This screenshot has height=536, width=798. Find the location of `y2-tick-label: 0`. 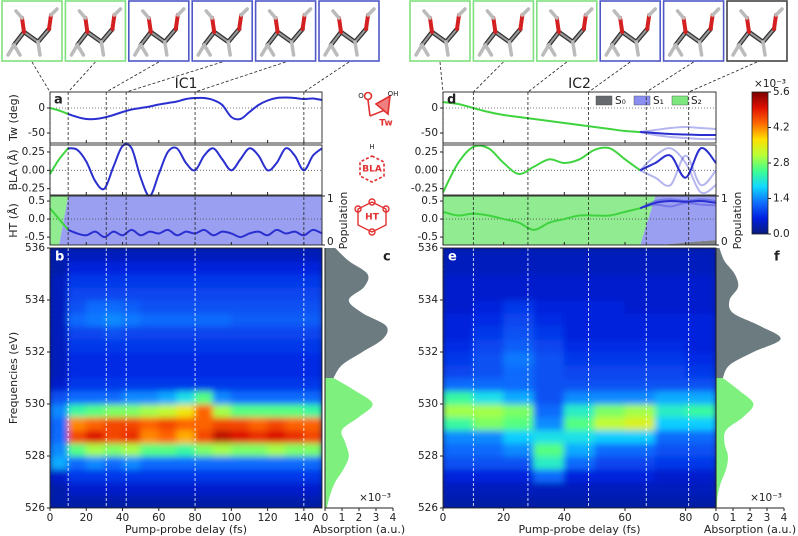

y2-tick-label: 0 is located at coordinates (724, 242).